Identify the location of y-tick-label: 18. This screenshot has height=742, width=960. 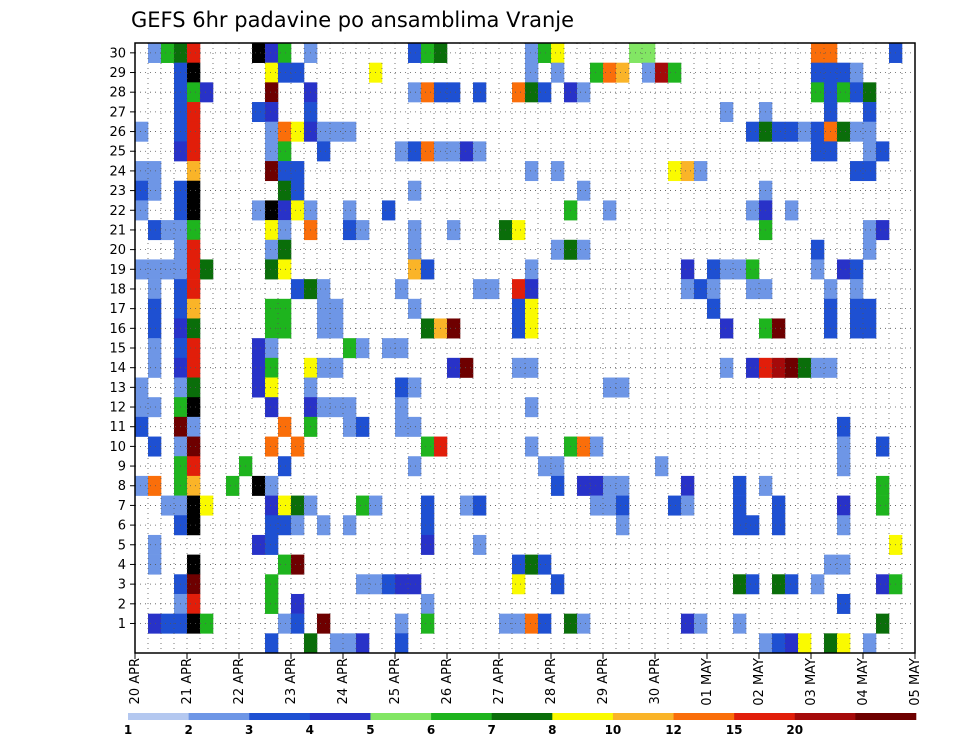
(117, 289).